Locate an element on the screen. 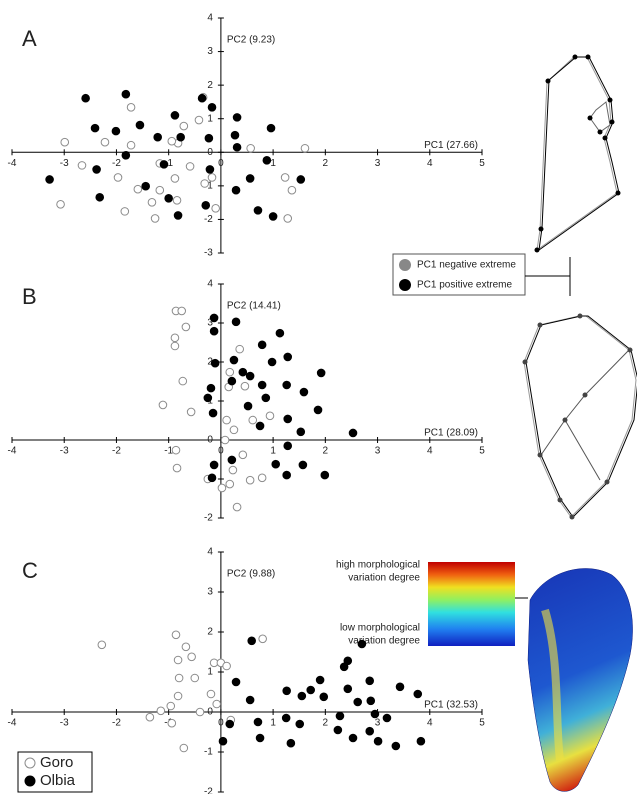 This screenshot has height=794, width=637. panel-label: A is located at coordinates (29, 38).